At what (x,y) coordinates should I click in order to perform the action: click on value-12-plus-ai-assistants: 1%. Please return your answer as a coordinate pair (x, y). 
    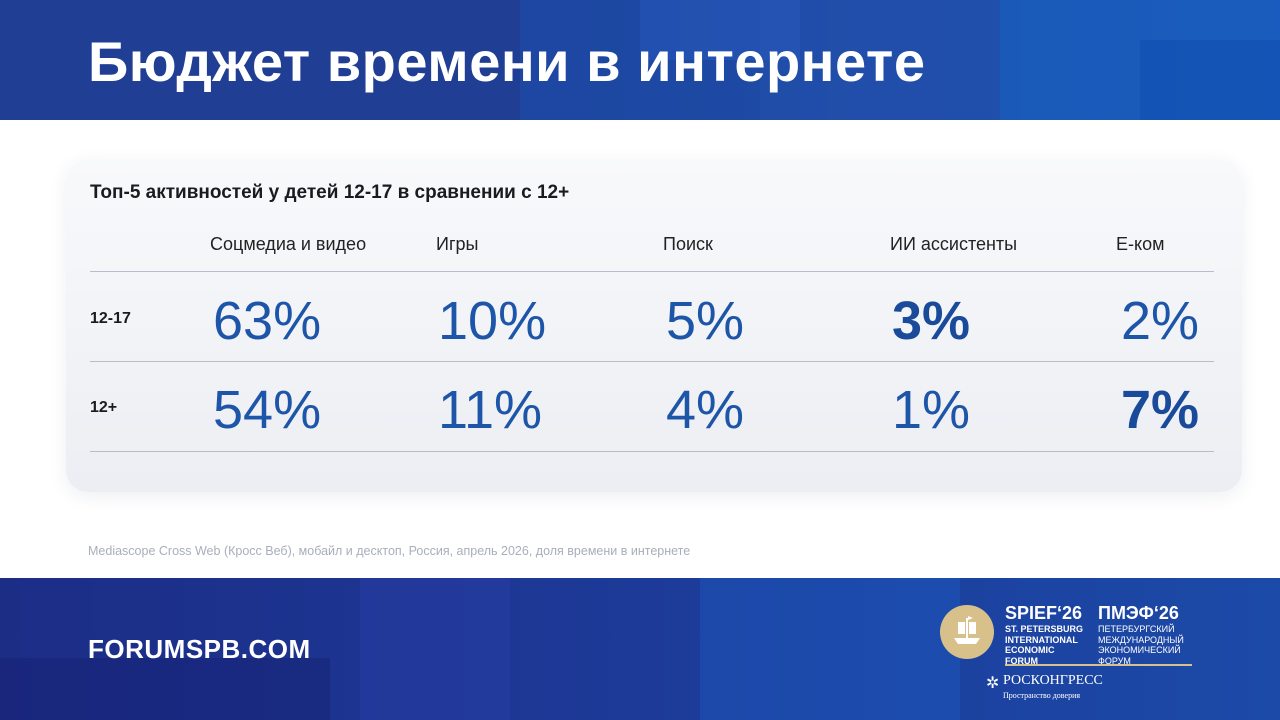
    Looking at the image, I should click on (931, 410).